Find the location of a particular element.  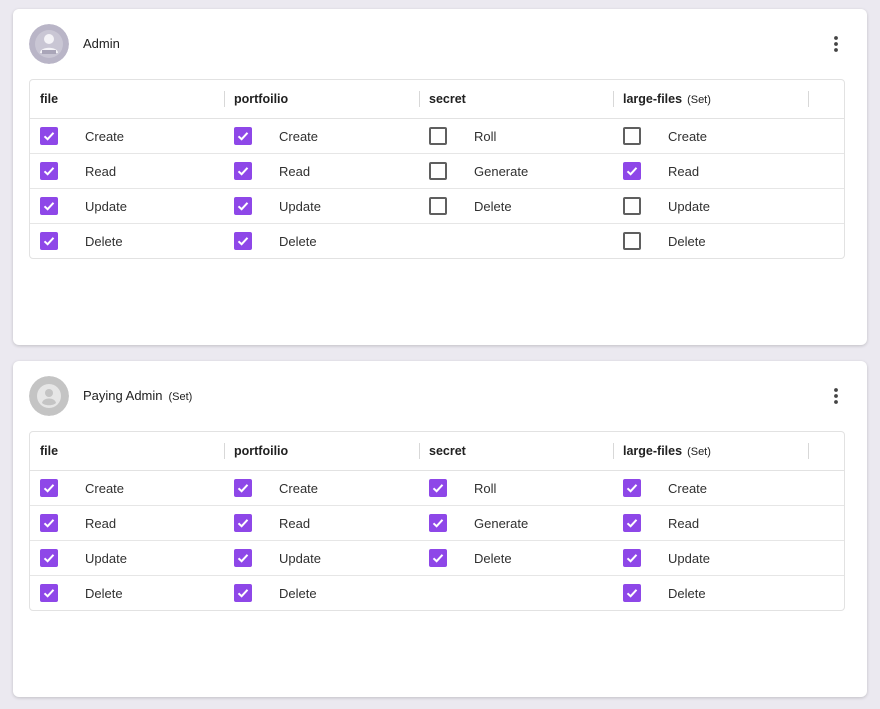

table-row: Create Create Roll Create is located at coordinates (437, 488).